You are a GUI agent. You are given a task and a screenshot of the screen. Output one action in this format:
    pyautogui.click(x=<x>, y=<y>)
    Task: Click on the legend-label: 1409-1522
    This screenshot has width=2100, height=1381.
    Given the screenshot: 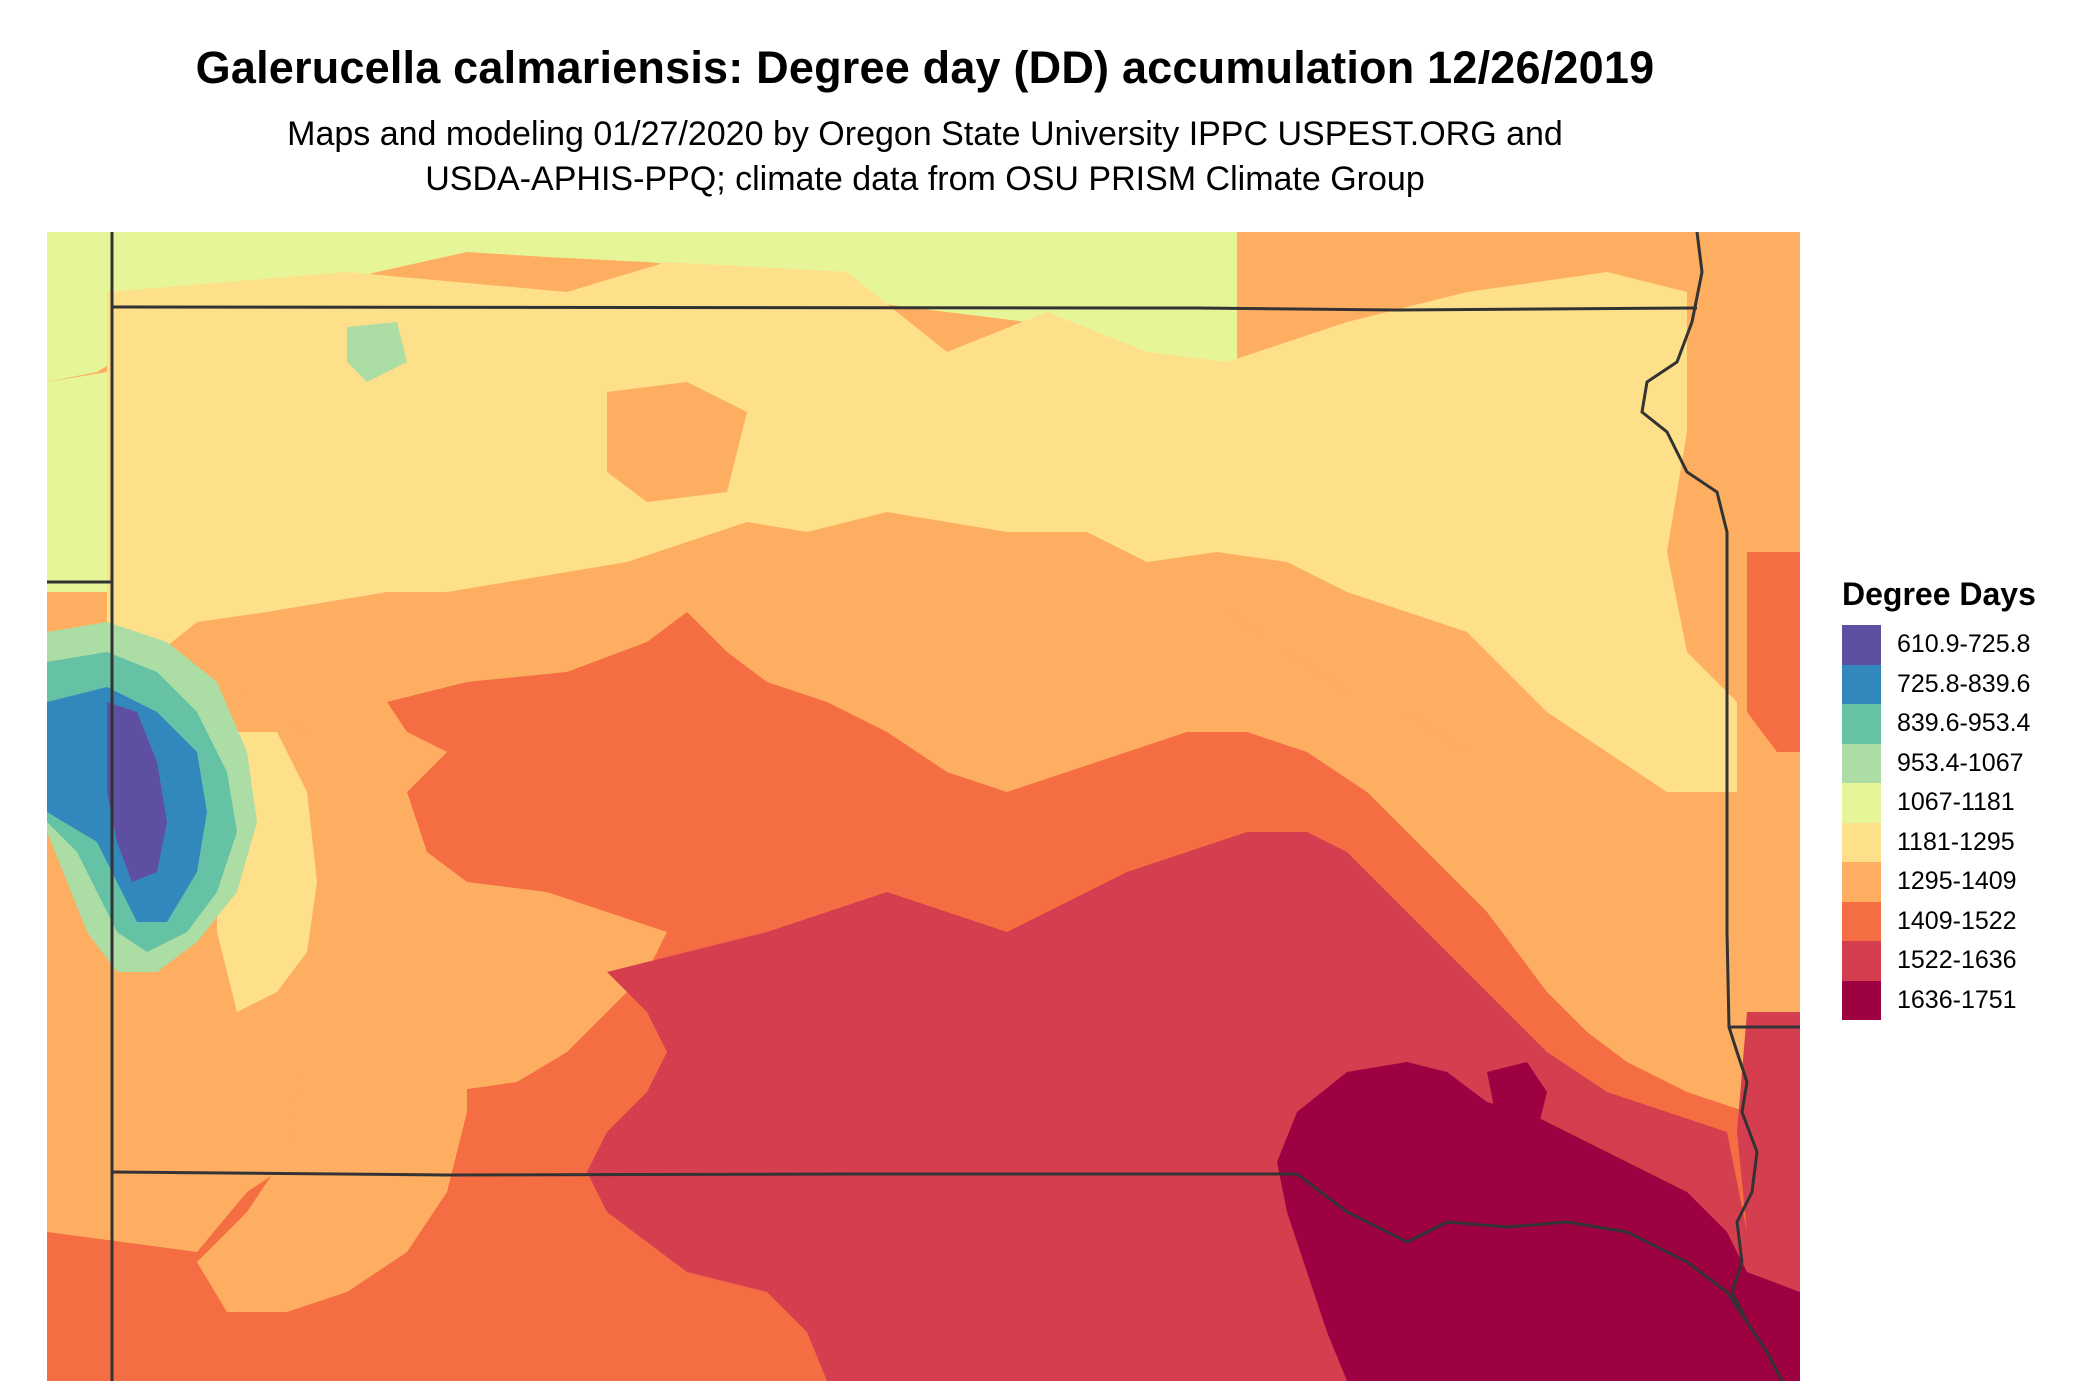 What is the action you would take?
    pyautogui.click(x=1957, y=920)
    